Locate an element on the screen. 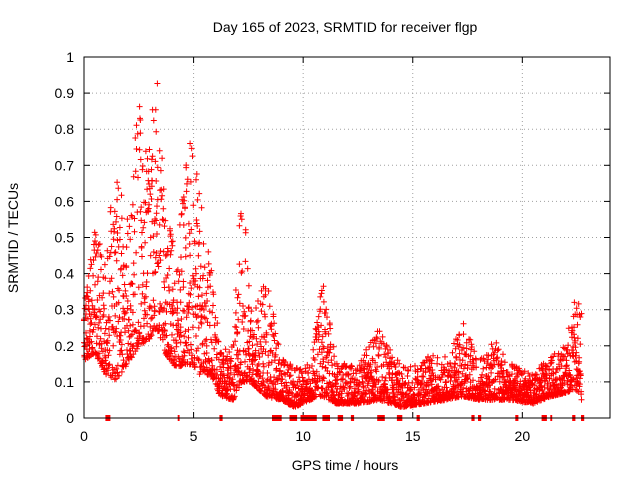 The image size is (640, 480). x-tick-label: 10 is located at coordinates (303, 436).